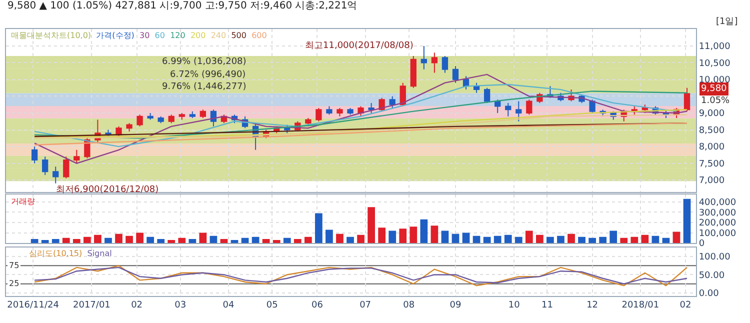 The height and width of the screenshot is (323, 750). I want to click on y-tick-label: 100.00, so click(714, 257).